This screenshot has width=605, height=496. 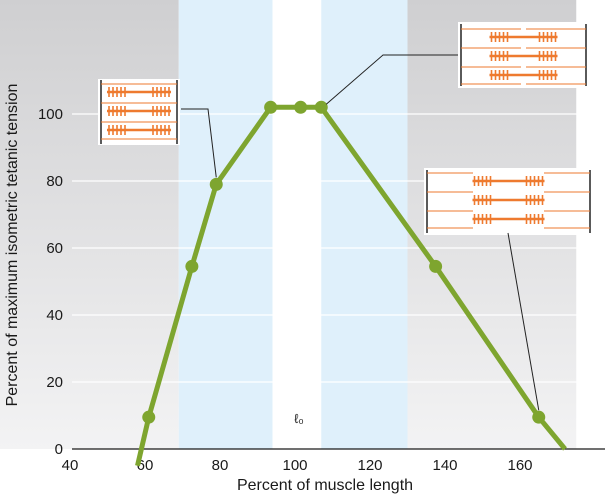 I want to click on x-tick-140: 140, so click(x=444, y=465).